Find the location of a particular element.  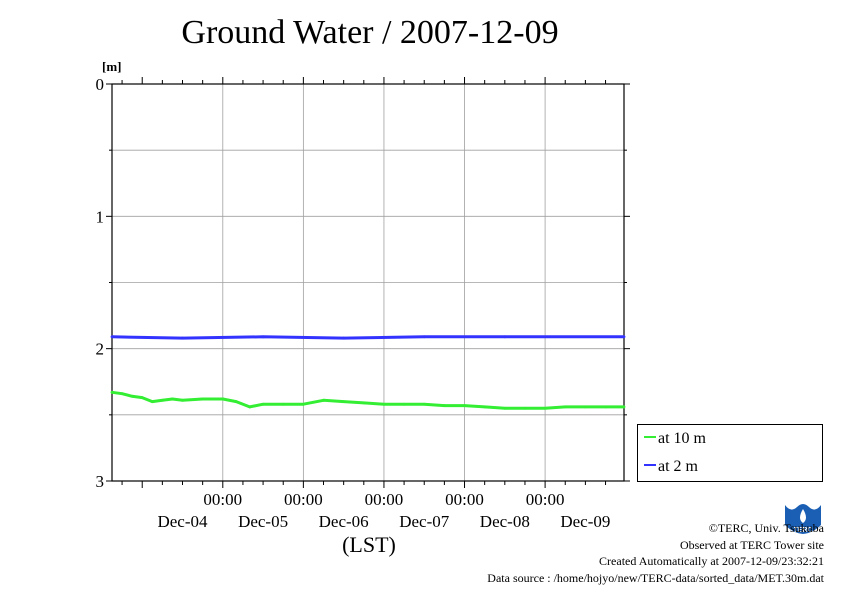

legend: at 10 m at 2 m is located at coordinates (730, 453).